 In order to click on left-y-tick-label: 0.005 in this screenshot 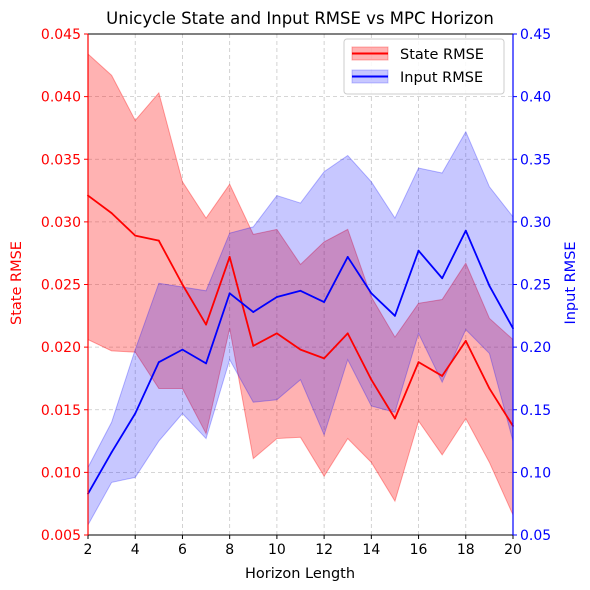, I will do `click(61, 536)`.